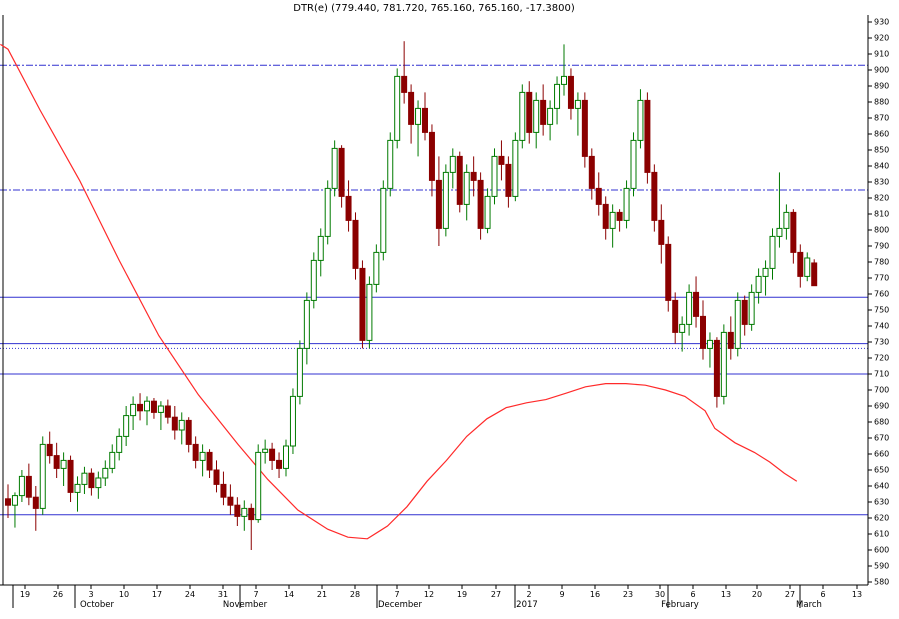 This screenshot has width=899, height=619. What do you see at coordinates (245, 605) in the screenshot?
I see `month-label: November` at bounding box center [245, 605].